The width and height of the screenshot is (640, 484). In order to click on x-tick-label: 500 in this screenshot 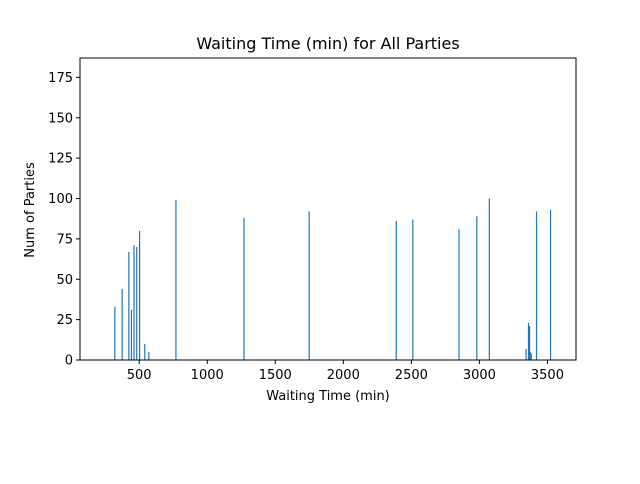, I will do `click(139, 375)`.